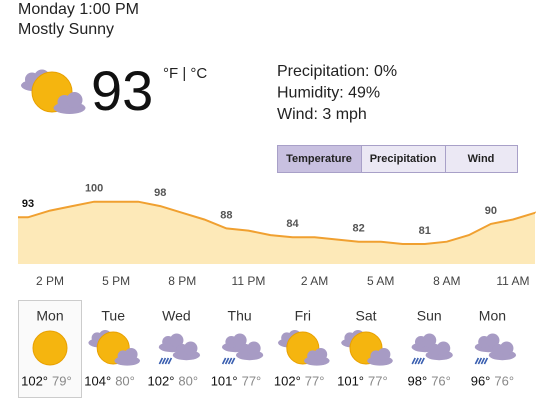 The height and width of the screenshot is (401, 554). Describe the element at coordinates (160, 193) in the screenshot. I see `data-label: 98` at that location.